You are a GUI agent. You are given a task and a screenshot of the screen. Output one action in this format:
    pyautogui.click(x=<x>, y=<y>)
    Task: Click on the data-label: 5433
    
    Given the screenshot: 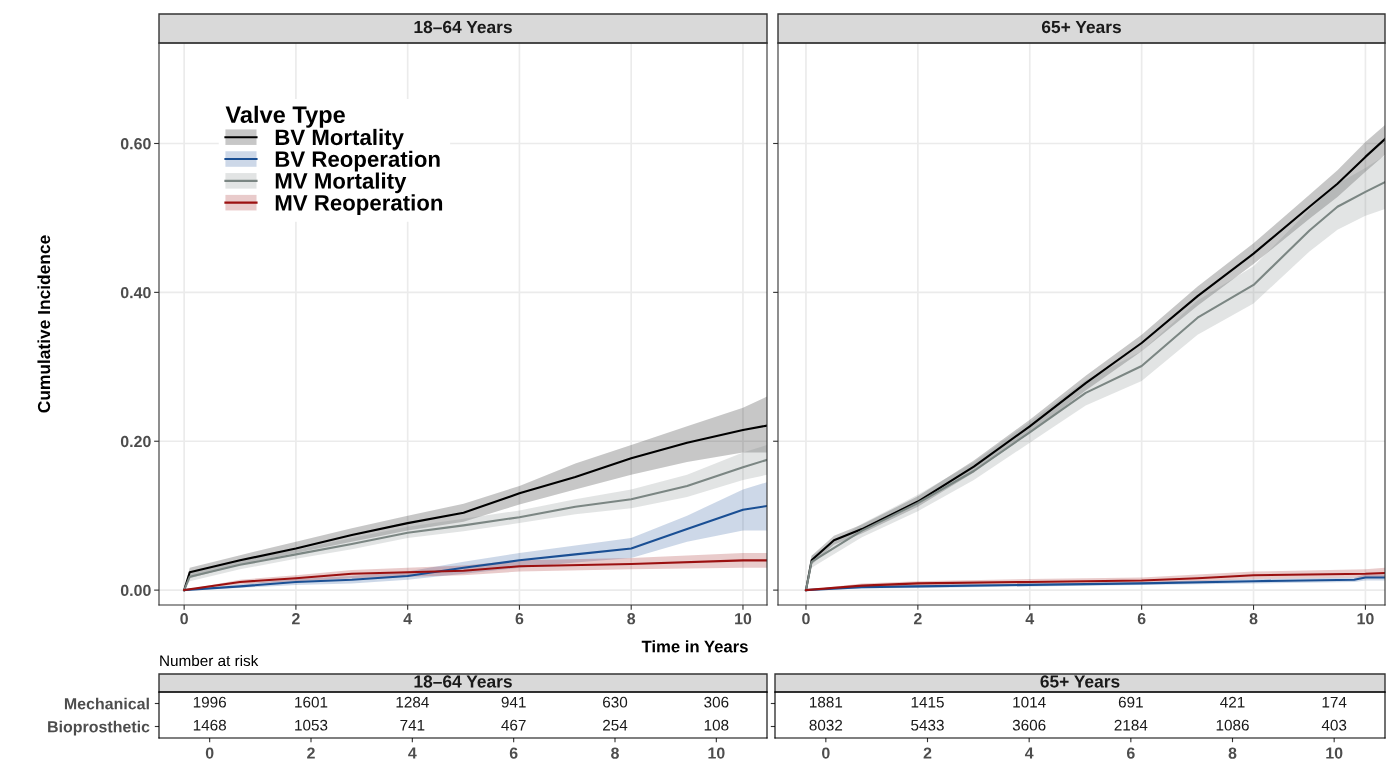 What is the action you would take?
    pyautogui.click(x=927, y=725)
    